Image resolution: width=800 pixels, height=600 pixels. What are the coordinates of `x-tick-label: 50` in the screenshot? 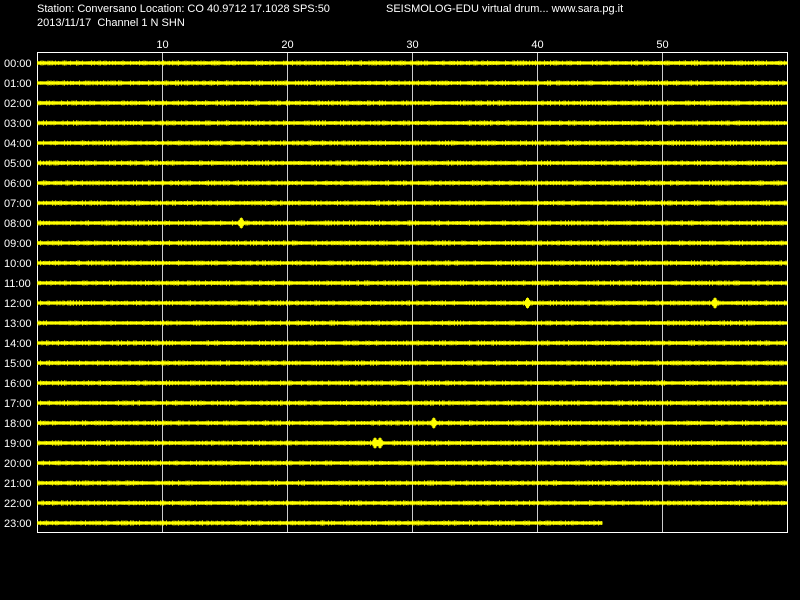 It's located at (662, 45).